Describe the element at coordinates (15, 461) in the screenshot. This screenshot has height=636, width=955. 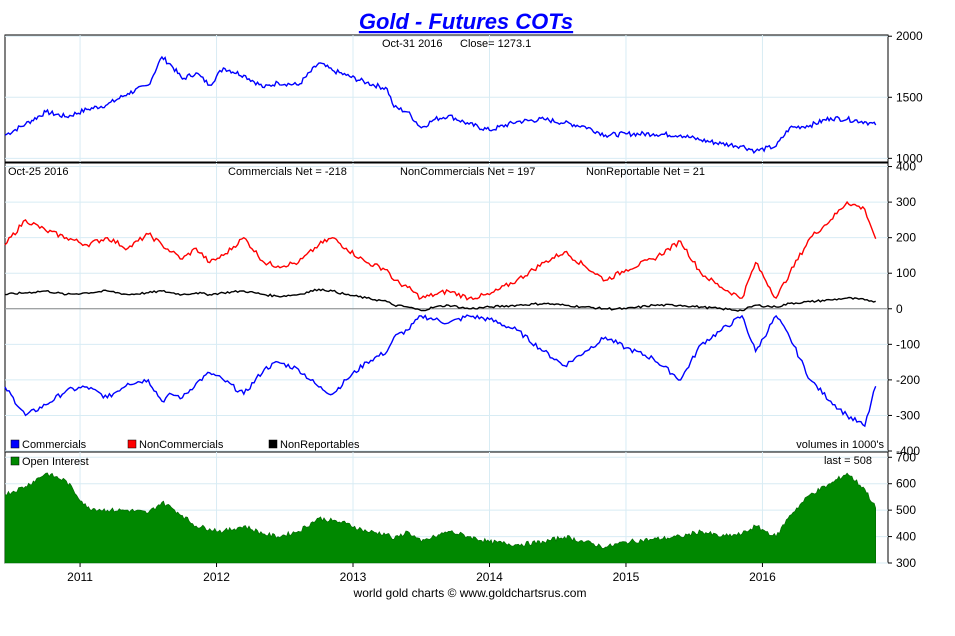
I see `legend-swatch-open-interest` at that location.